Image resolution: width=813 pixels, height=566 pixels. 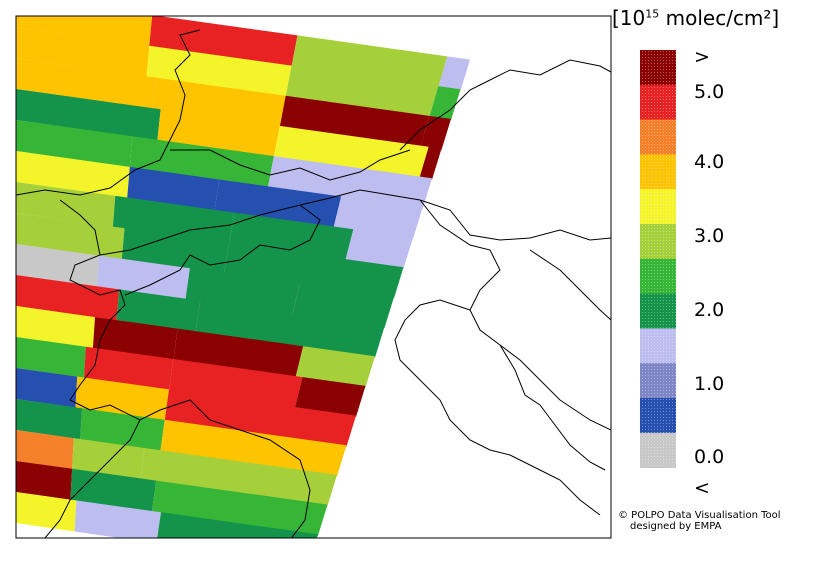 What do you see at coordinates (702, 488) in the screenshot?
I see `colorbar-label-lt: <` at bounding box center [702, 488].